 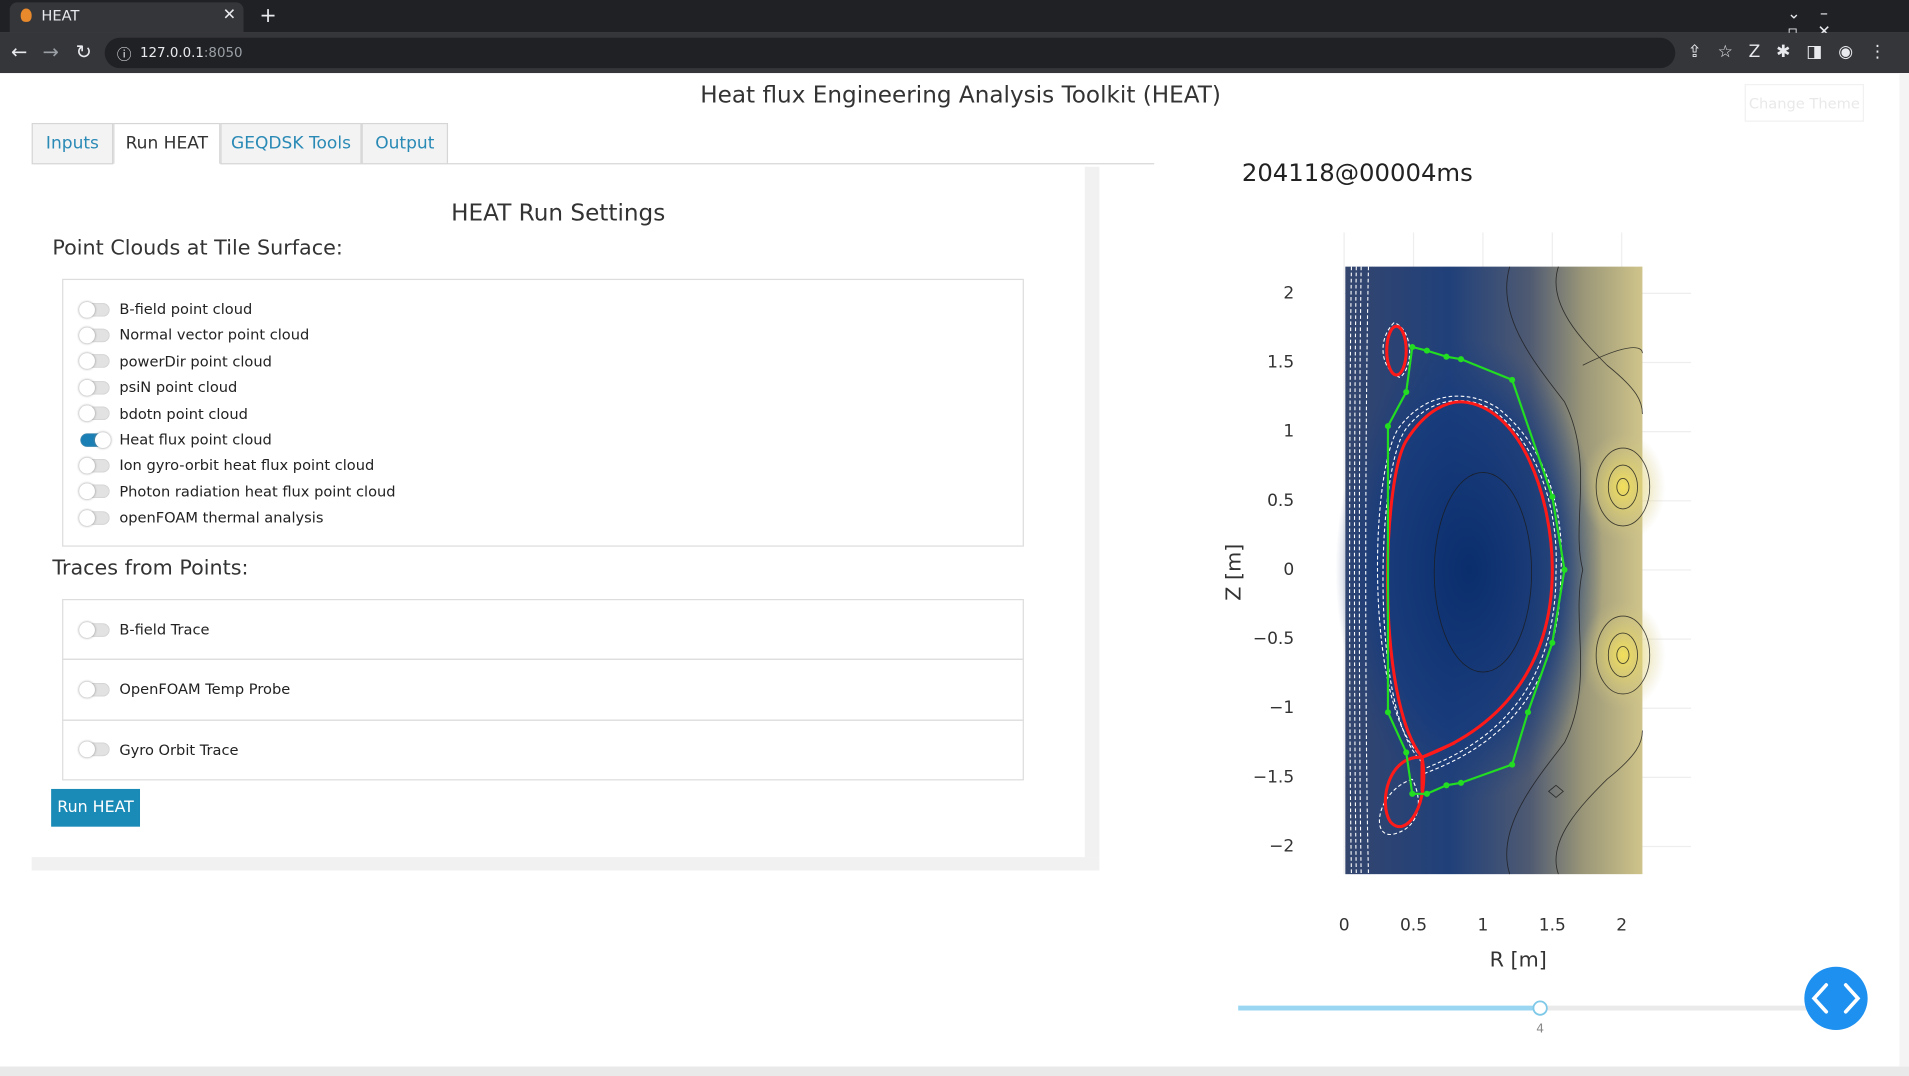 What do you see at coordinates (26, 15) in the screenshot?
I see `favicon` at bounding box center [26, 15].